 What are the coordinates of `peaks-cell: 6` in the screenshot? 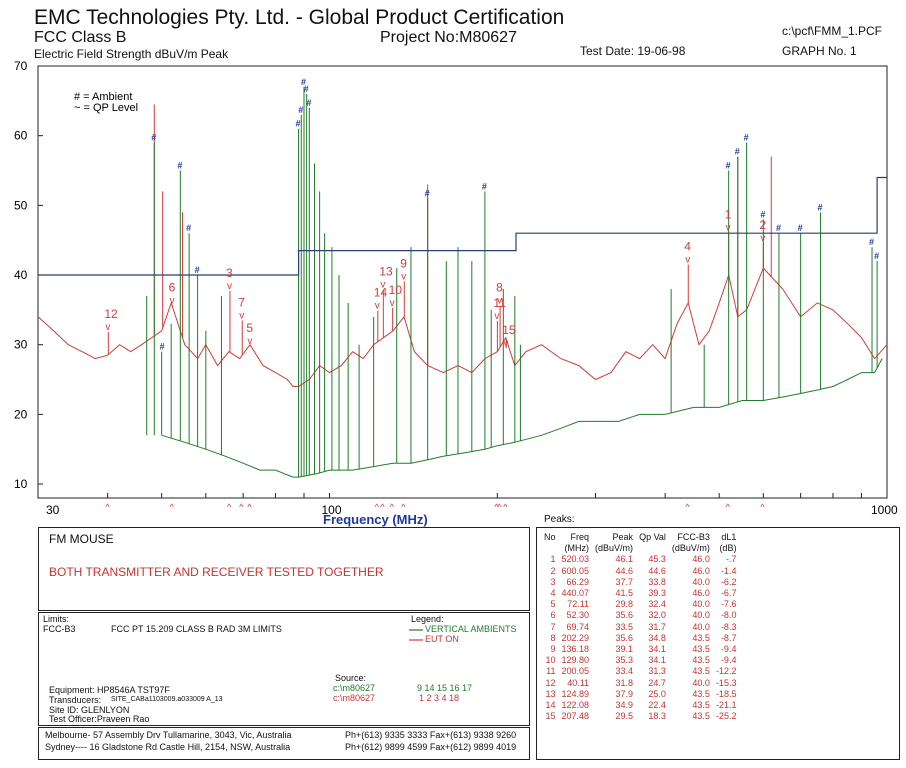 It's located at (553, 615).